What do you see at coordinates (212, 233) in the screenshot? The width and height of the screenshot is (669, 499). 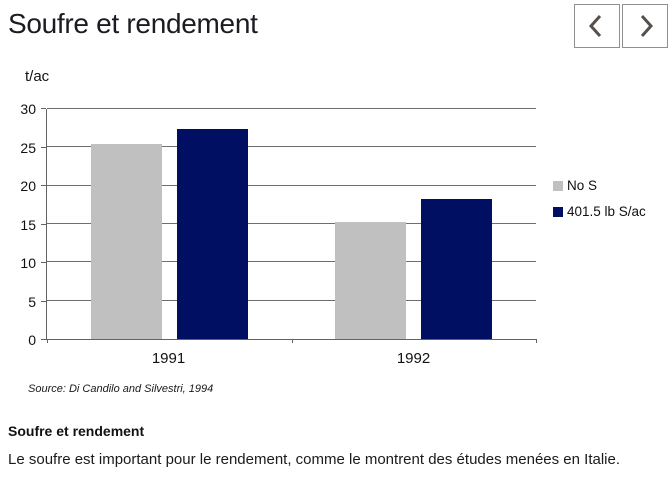 I see `bar-1991-401.5-lb-s/ac` at bounding box center [212, 233].